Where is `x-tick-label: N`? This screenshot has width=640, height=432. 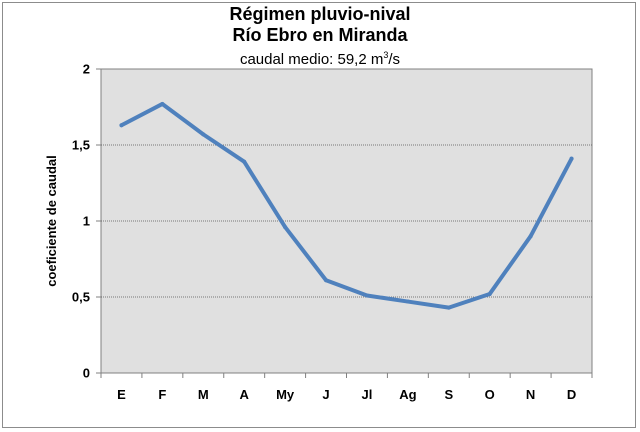 x-tick-label: N is located at coordinates (530, 394).